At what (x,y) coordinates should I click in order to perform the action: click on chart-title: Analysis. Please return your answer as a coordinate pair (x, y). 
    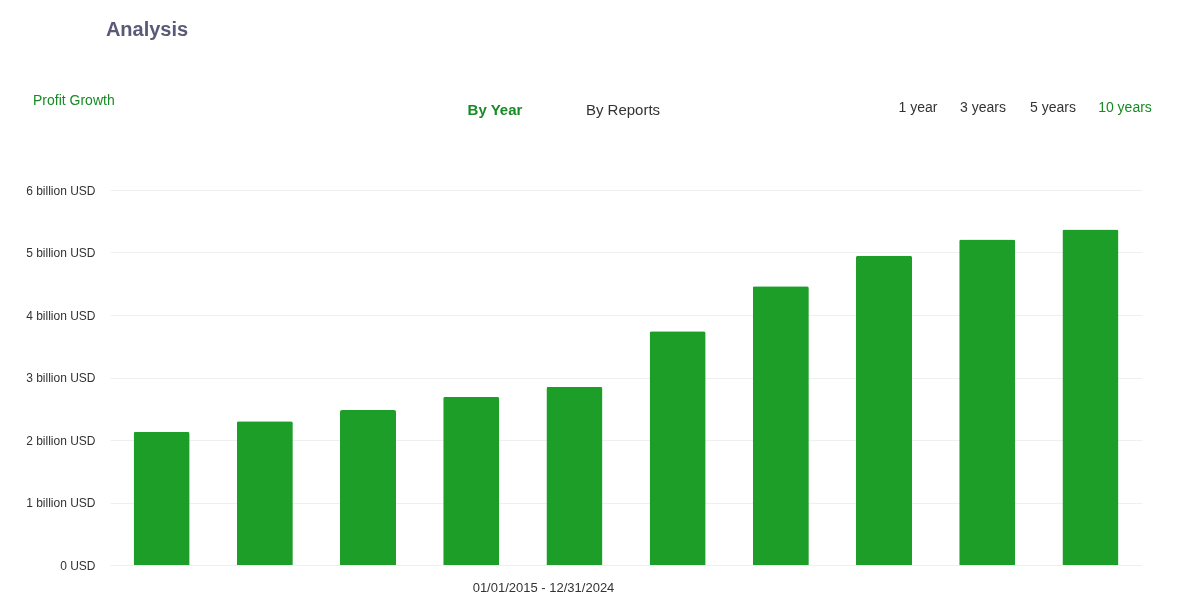
    Looking at the image, I should click on (147, 29).